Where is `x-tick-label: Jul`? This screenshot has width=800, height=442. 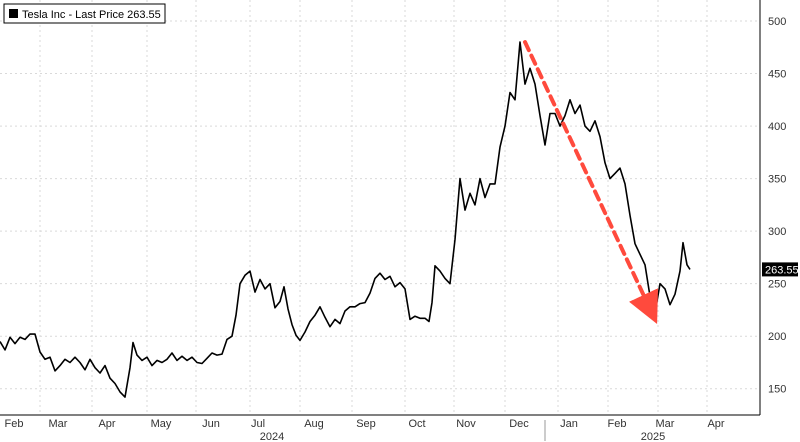 x-tick-label: Jul is located at coordinates (258, 424).